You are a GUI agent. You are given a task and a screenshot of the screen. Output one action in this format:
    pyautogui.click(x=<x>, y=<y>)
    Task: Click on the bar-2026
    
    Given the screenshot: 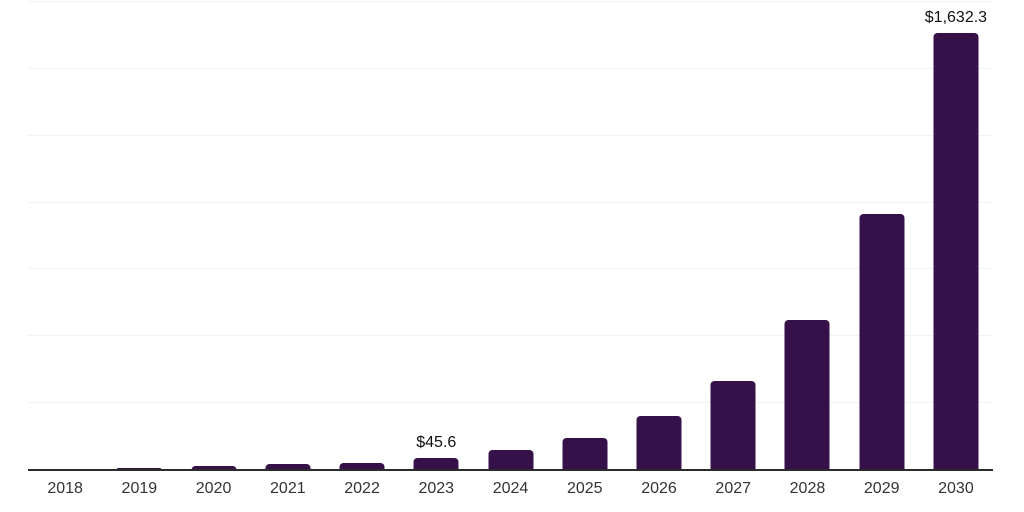 What is the action you would take?
    pyautogui.click(x=659, y=443)
    